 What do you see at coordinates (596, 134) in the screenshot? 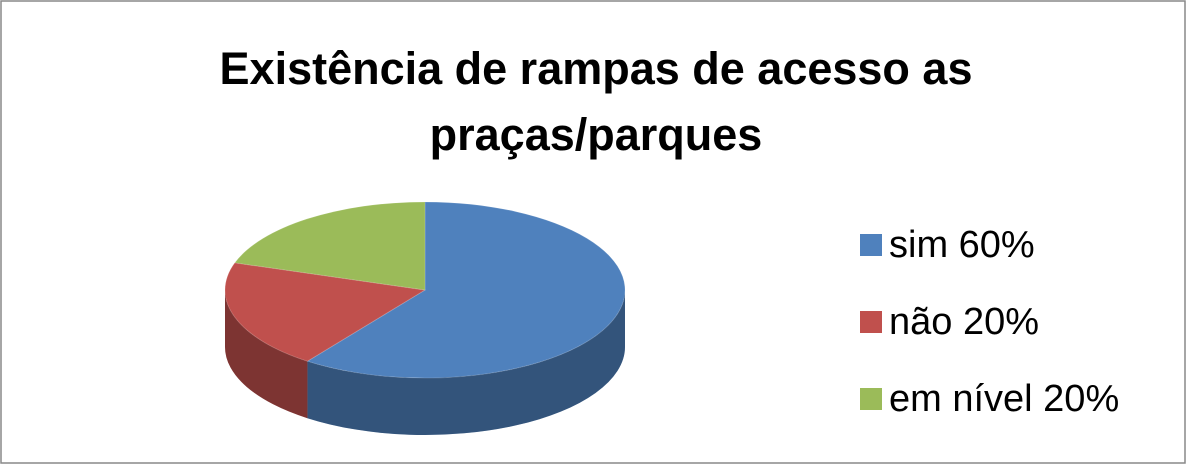
I see `chart-title: praças/parques` at bounding box center [596, 134].